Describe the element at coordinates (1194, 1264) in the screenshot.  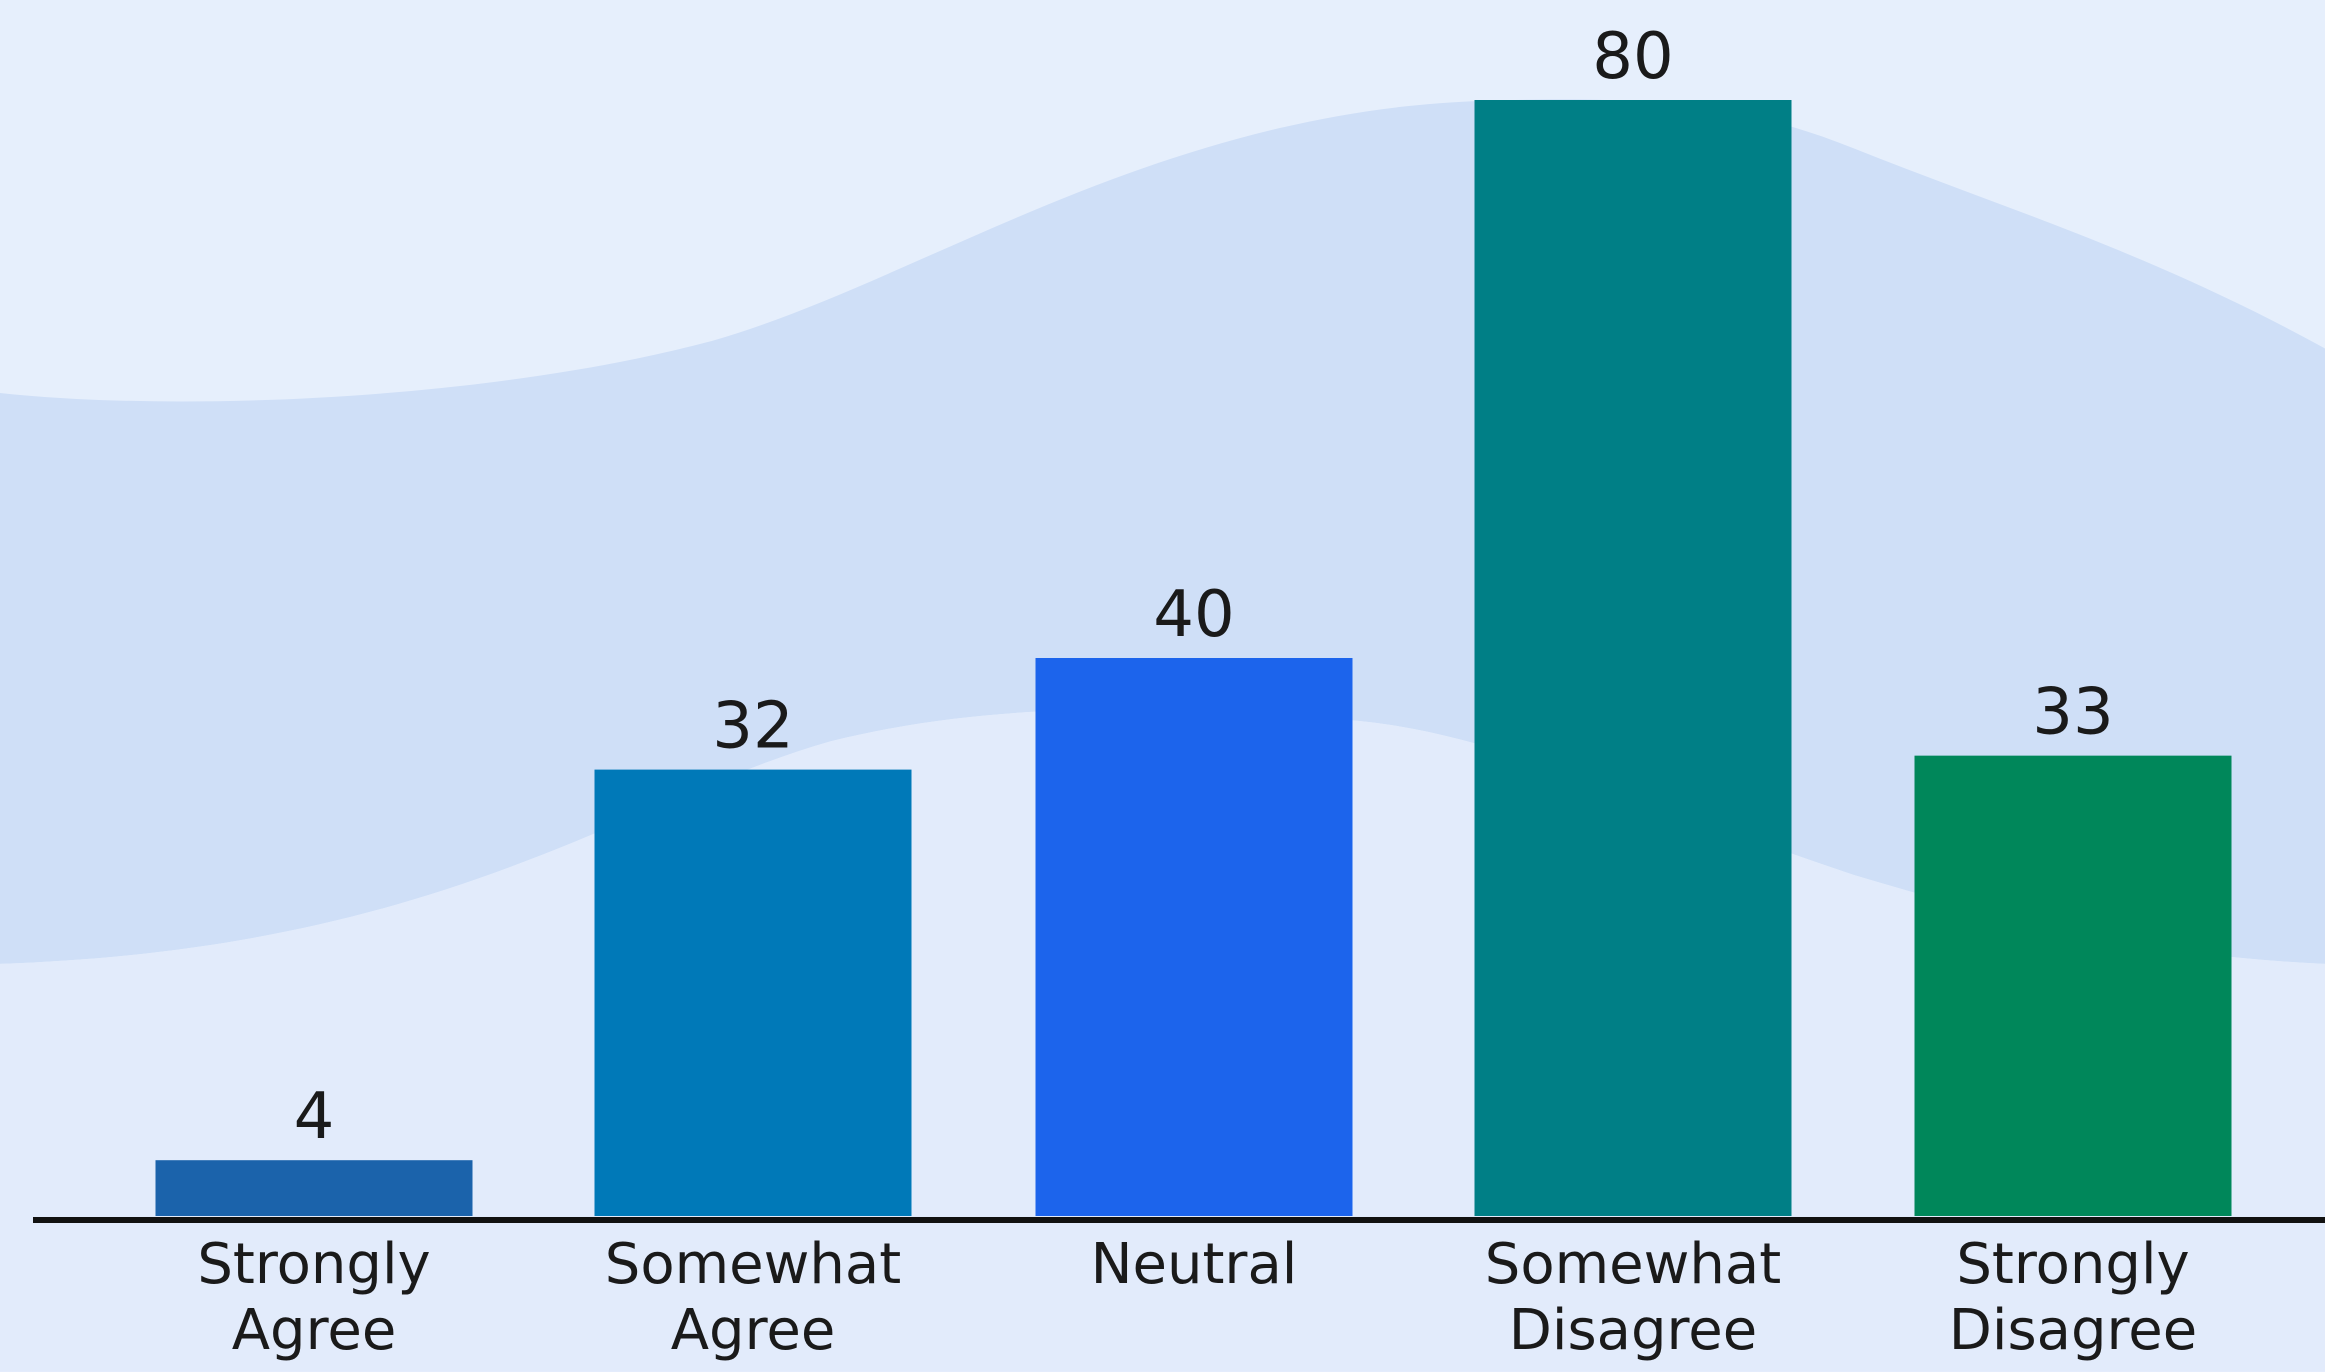
I see `x-tick-label: Neutral` at that location.